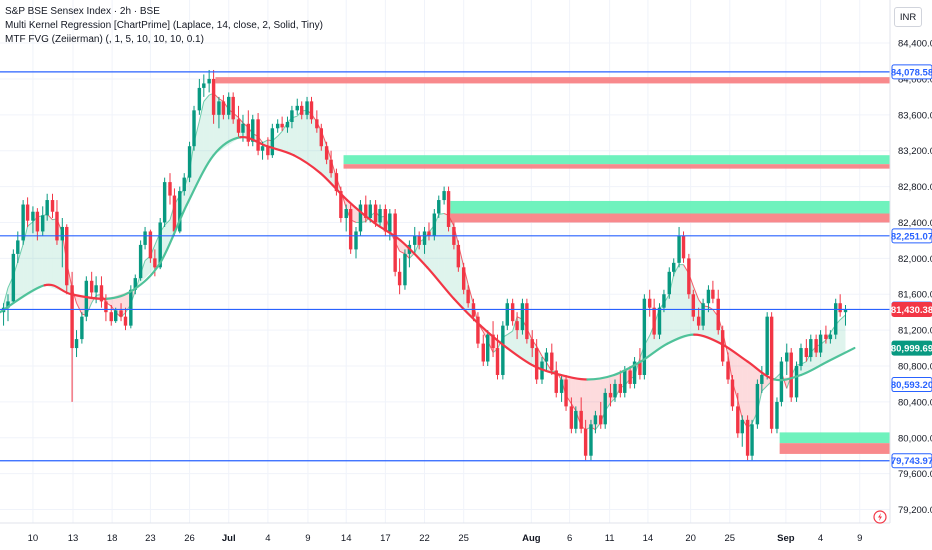 The width and height of the screenshot is (932, 550). What do you see at coordinates (112, 538) in the screenshot?
I see `x-tick-label: 18` at bounding box center [112, 538].